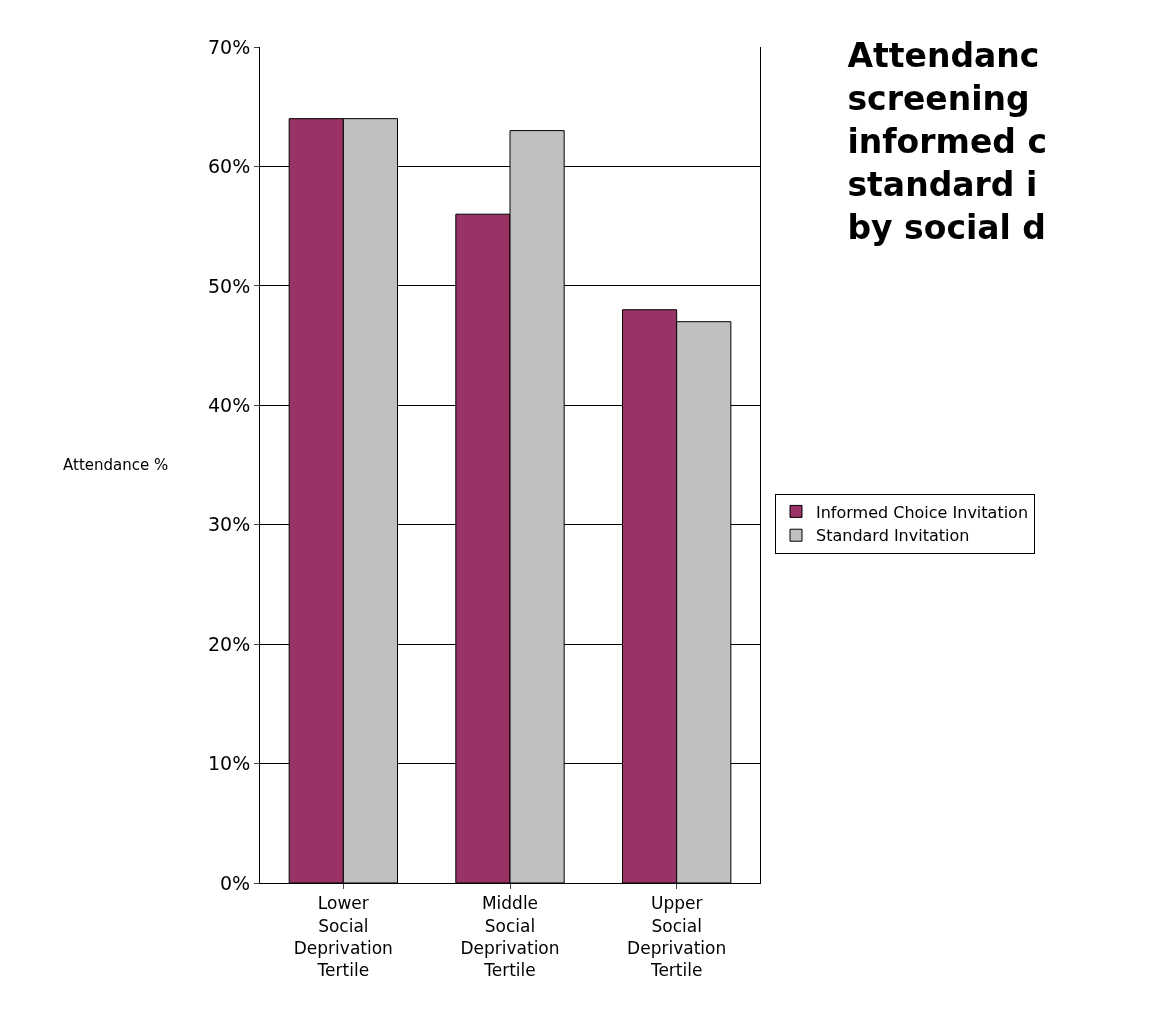 This screenshot has height=1030, width=1153. Describe the element at coordinates (229, 166) in the screenshot. I see `y-tick-label: 60%` at that location.